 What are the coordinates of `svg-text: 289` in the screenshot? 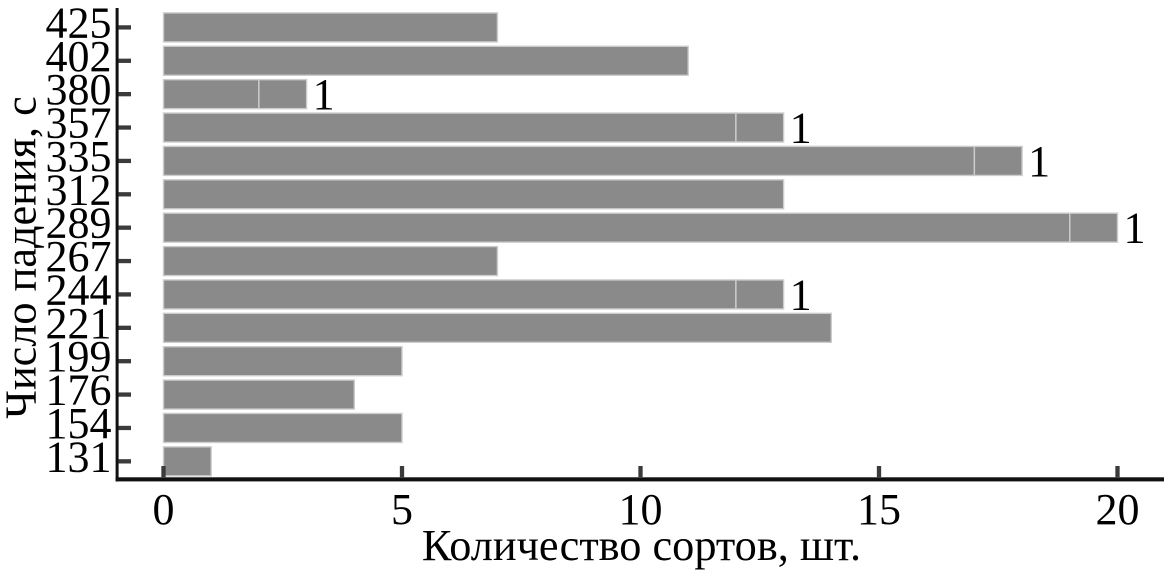 It's located at (79, 223).